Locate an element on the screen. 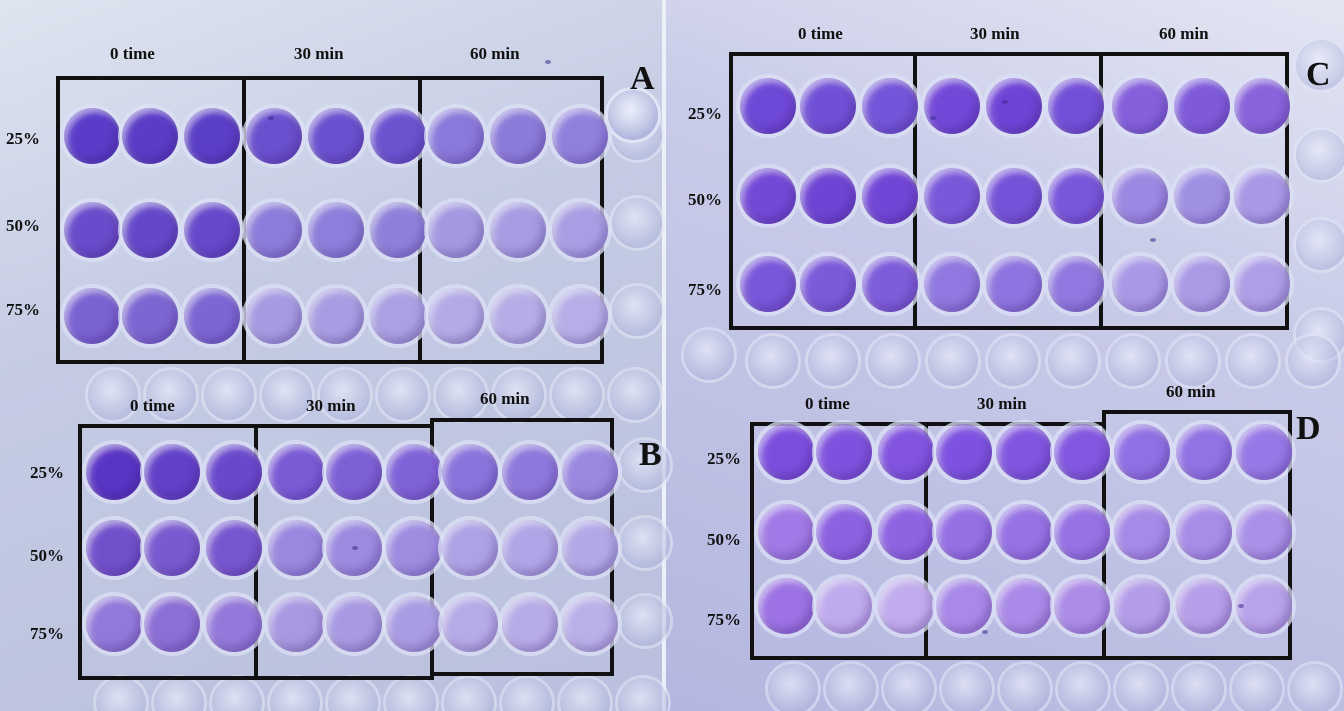  well-d-r2-c3 is located at coordinates (906, 532).